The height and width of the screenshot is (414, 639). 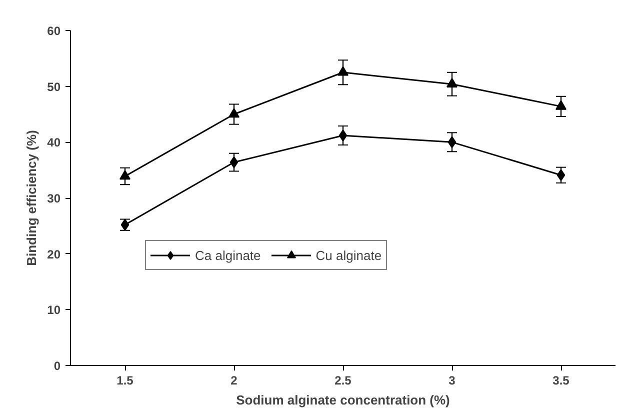 What do you see at coordinates (234, 381) in the screenshot?
I see `x-tick-label: 2` at bounding box center [234, 381].